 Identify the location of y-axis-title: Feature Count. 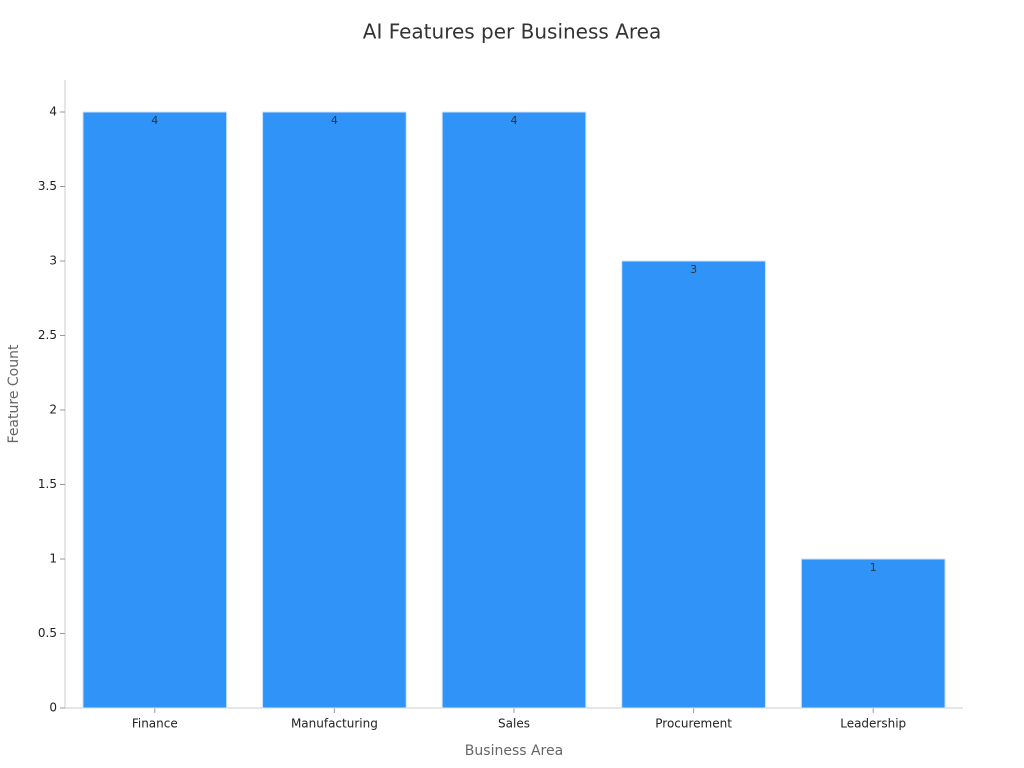
(14, 393).